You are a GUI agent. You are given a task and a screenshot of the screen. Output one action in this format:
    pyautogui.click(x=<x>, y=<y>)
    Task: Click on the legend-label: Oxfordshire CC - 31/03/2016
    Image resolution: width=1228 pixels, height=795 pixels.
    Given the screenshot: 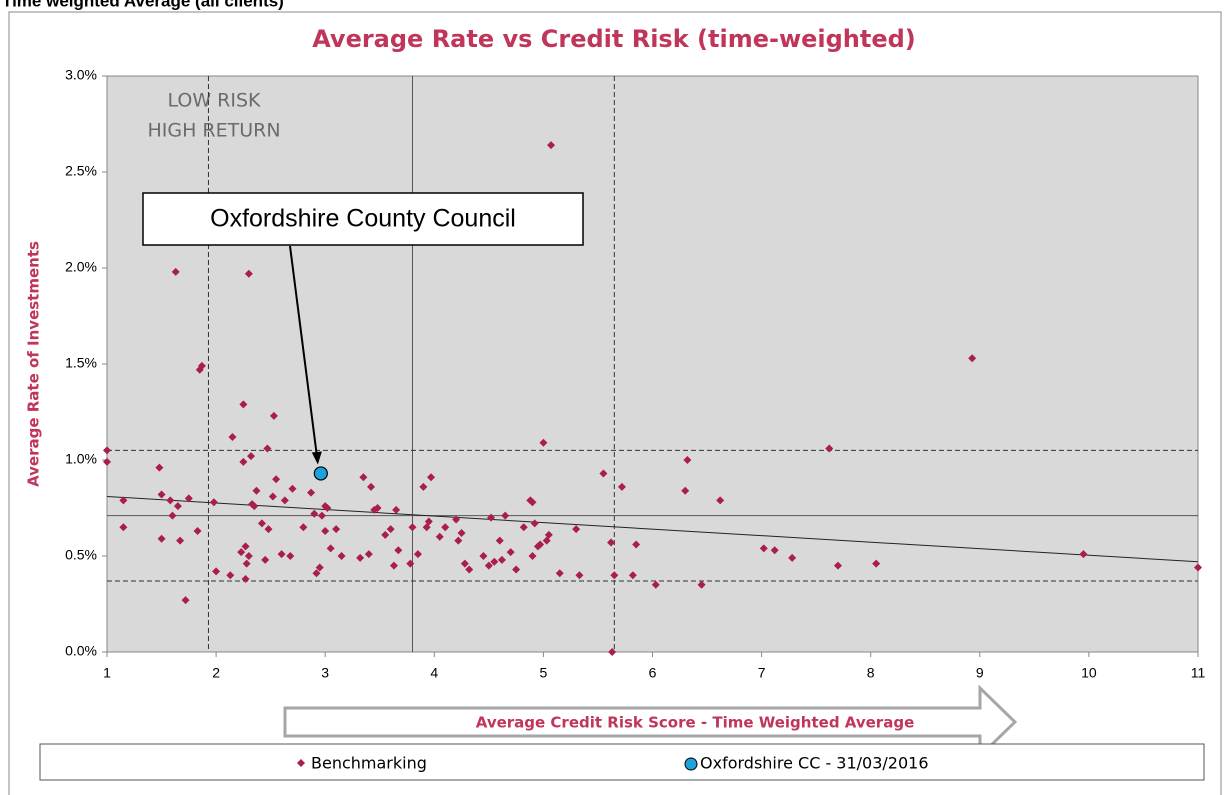 What is the action you would take?
    pyautogui.click(x=814, y=763)
    